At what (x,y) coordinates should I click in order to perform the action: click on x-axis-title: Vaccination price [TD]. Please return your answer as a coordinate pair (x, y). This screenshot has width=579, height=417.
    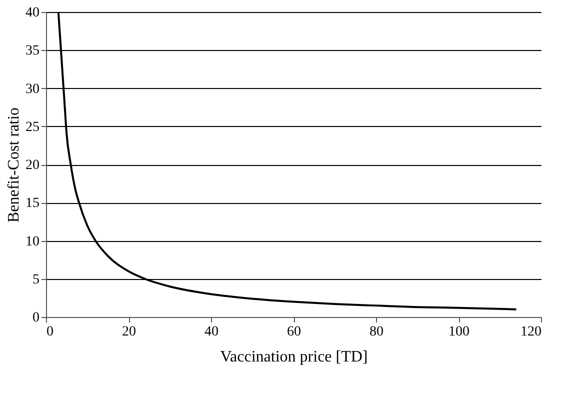
    Looking at the image, I should click on (294, 357).